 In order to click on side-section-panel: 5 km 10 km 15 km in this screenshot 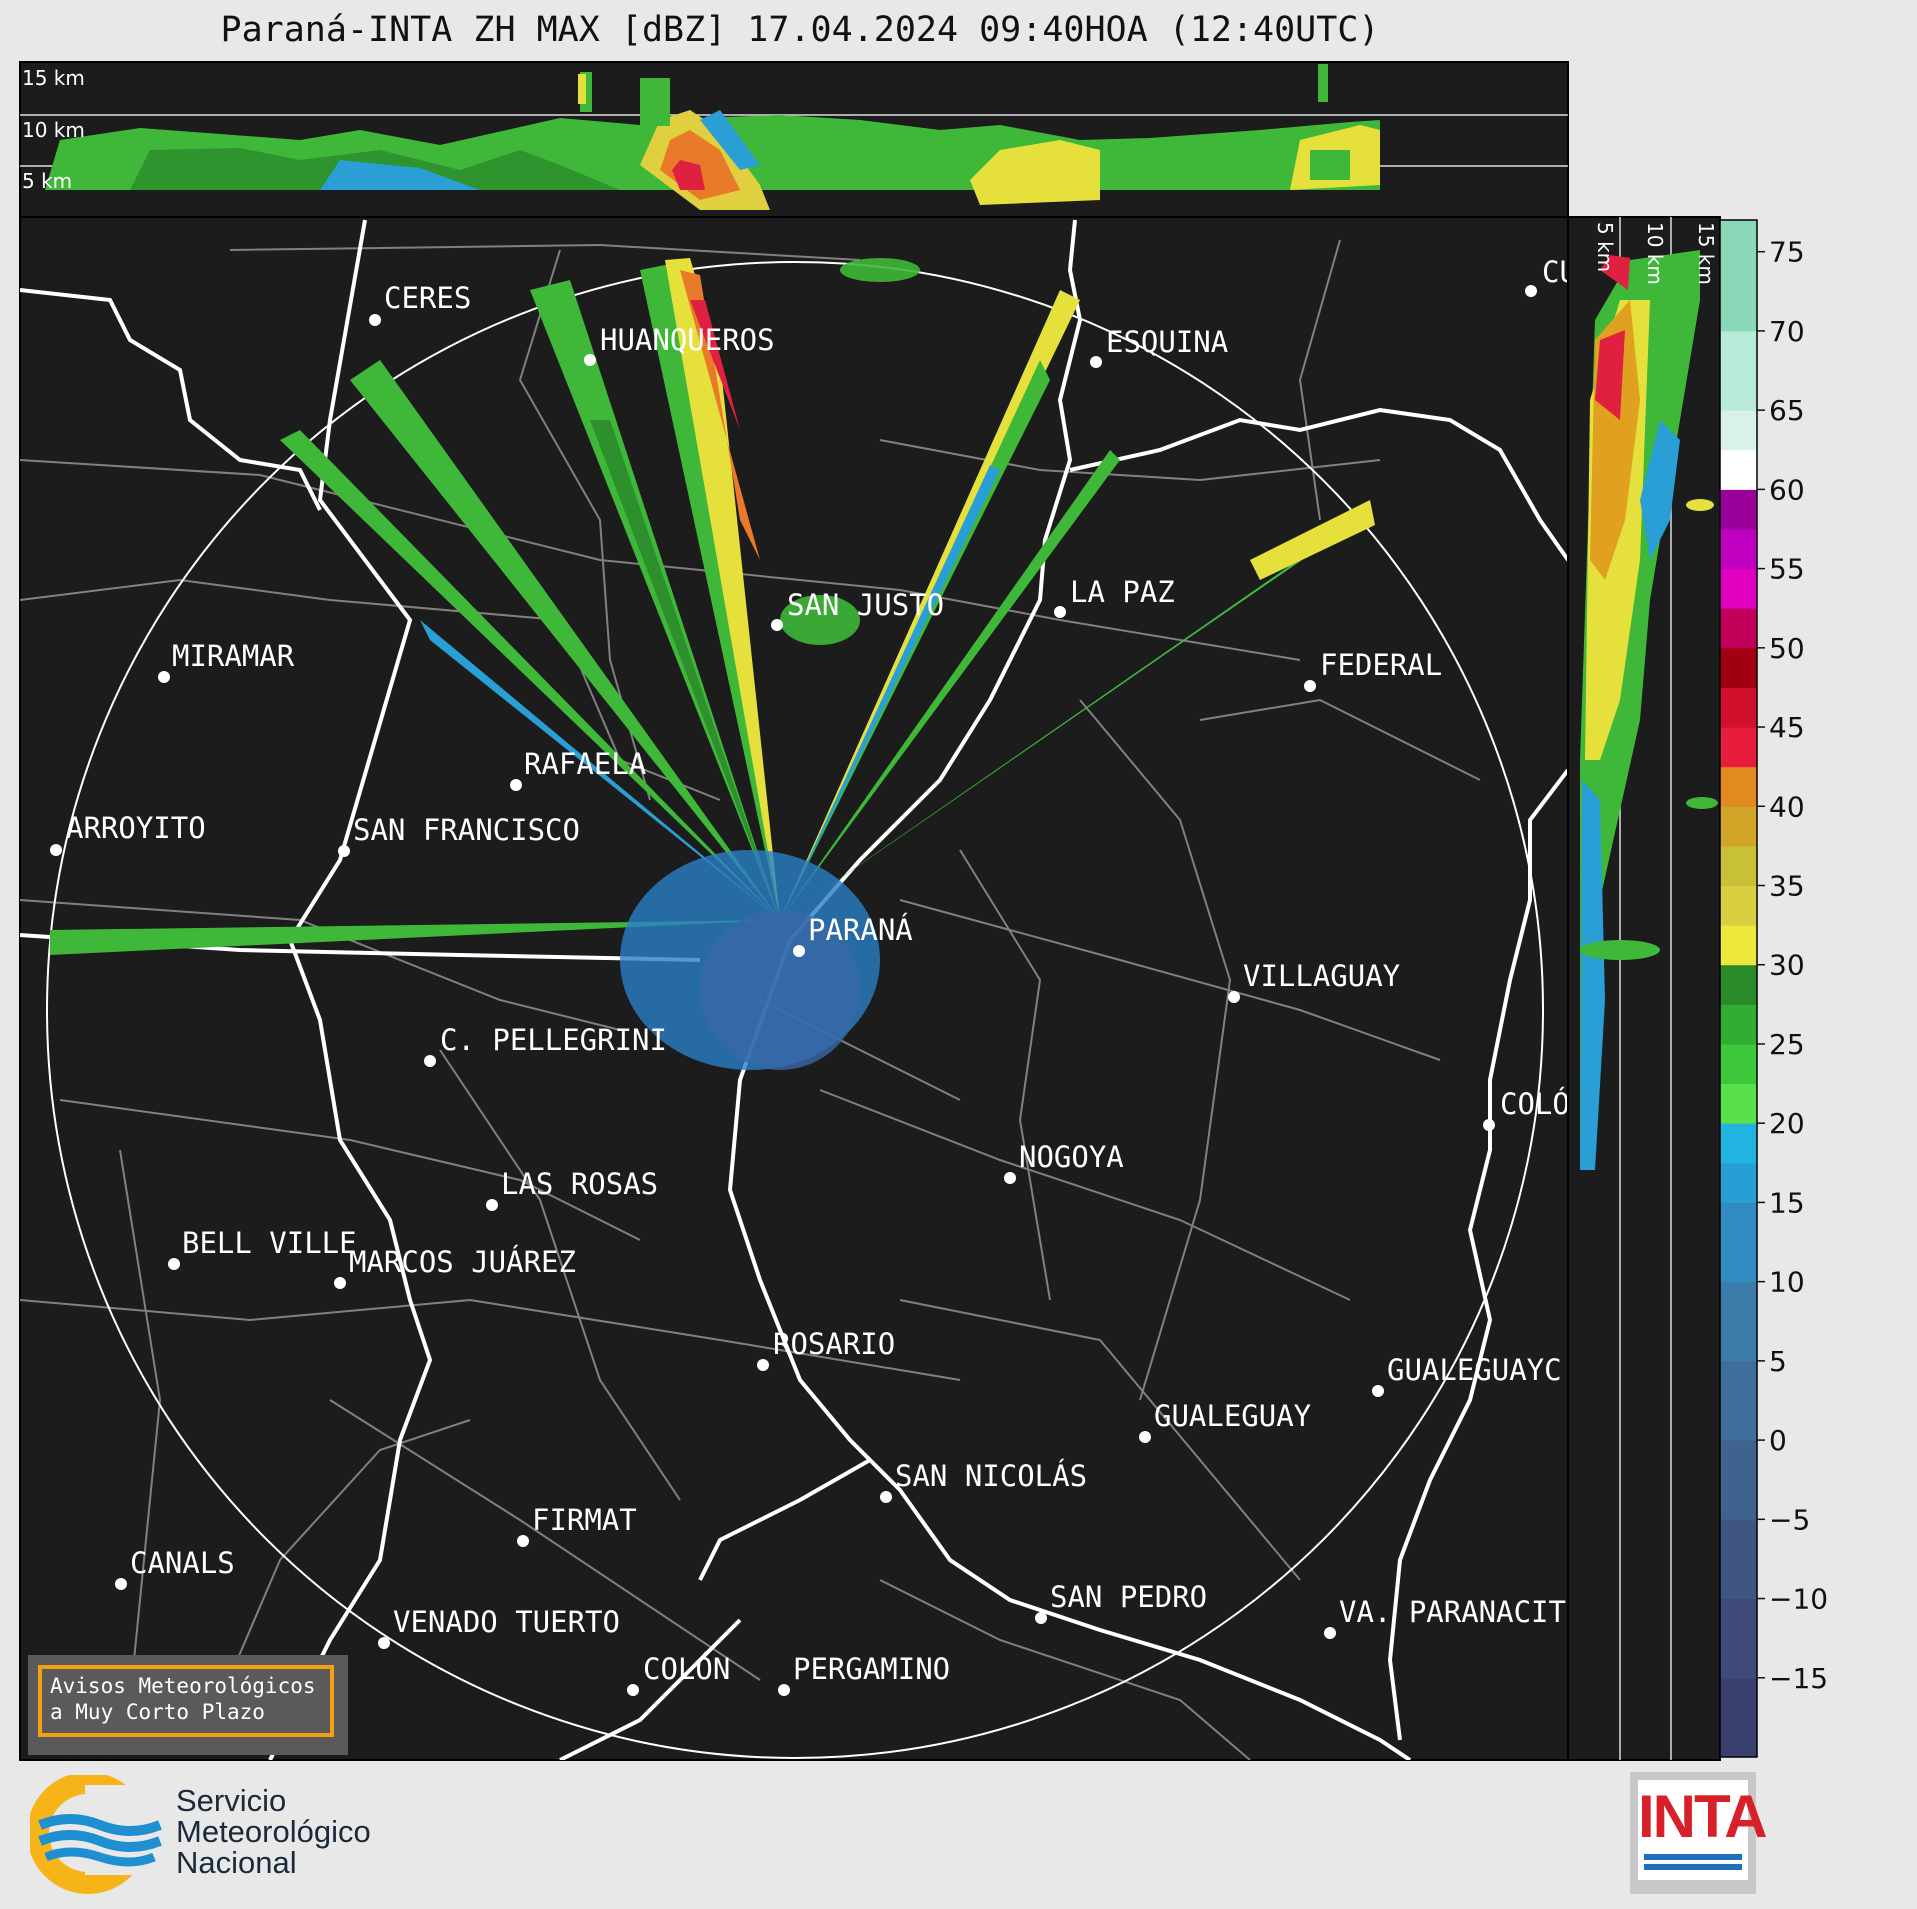, I will do `click(1644, 988)`.